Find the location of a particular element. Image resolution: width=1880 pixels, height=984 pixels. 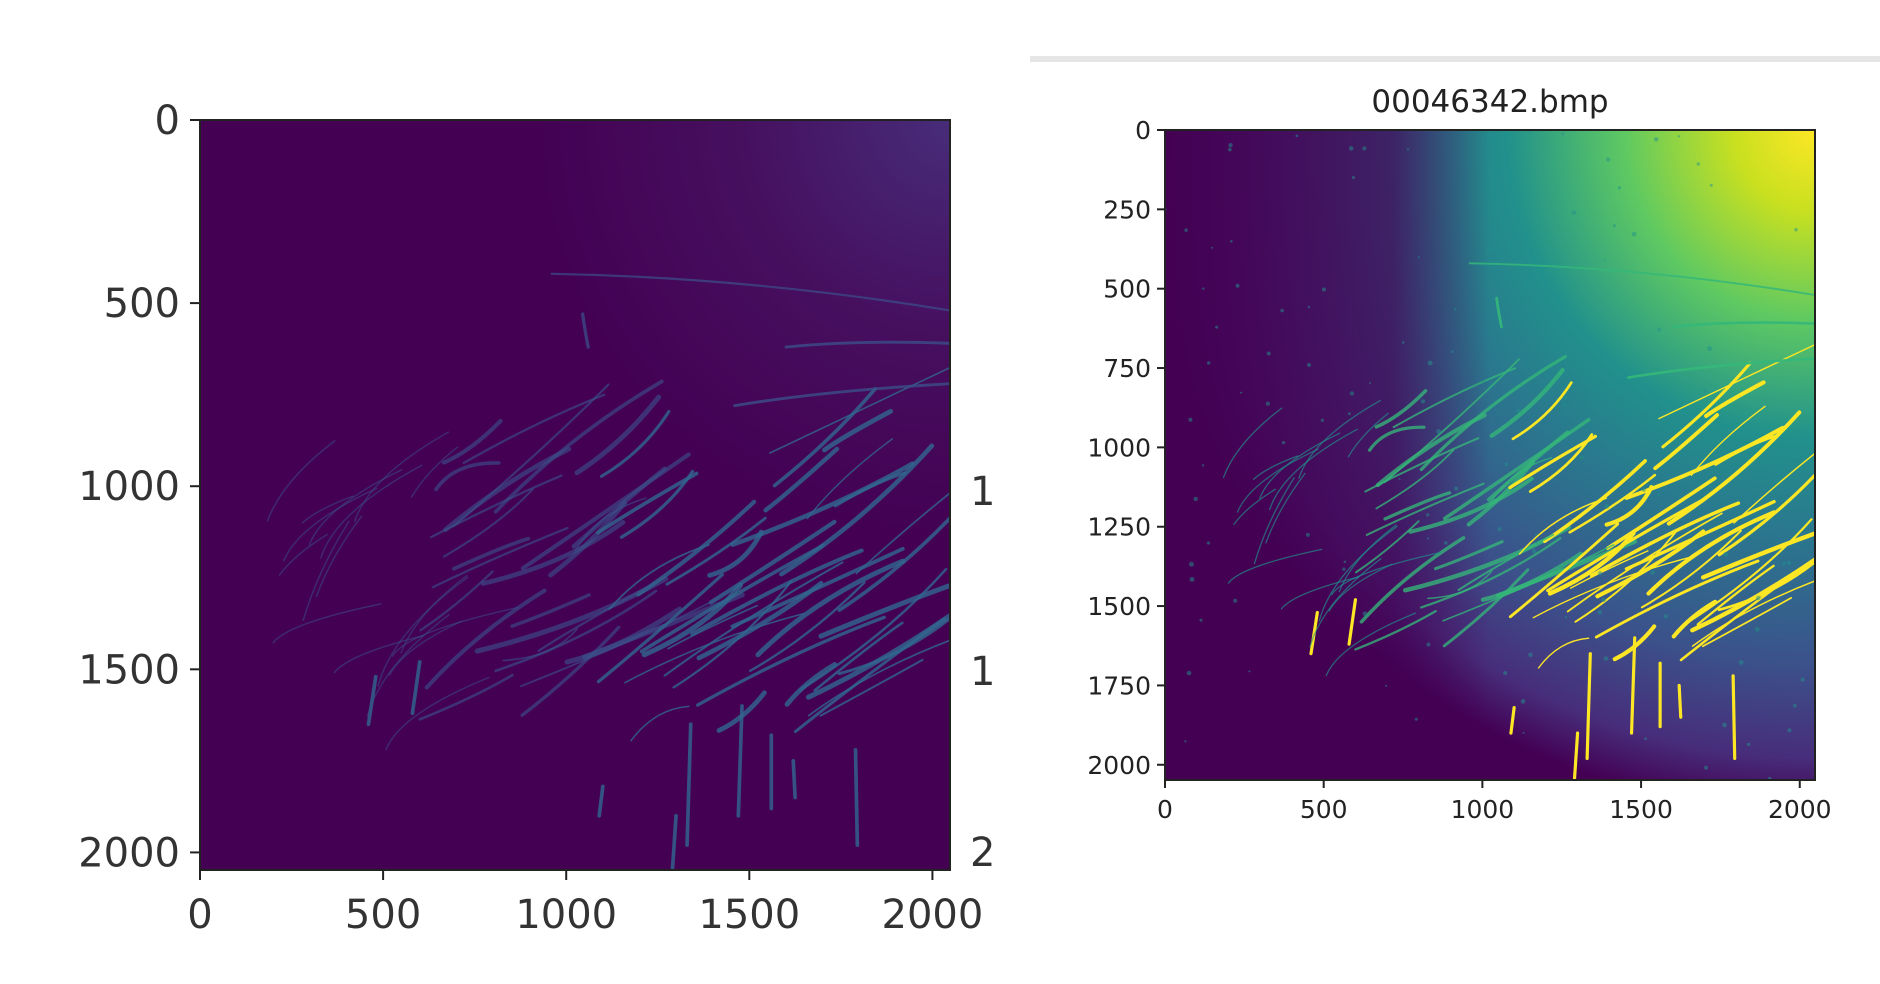

right-y-tick-label: 500 is located at coordinates (1127, 289).